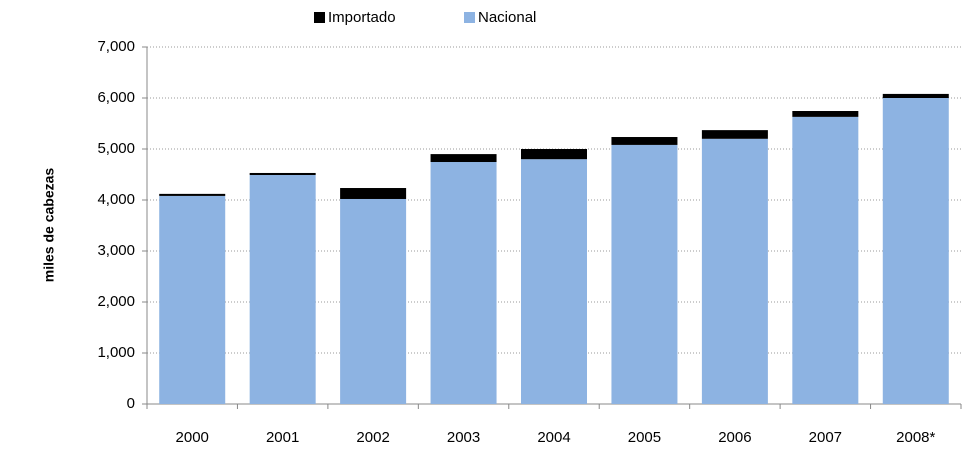 The width and height of the screenshot is (967, 451). I want to click on y-tick-label: 7,000, so click(116, 46).